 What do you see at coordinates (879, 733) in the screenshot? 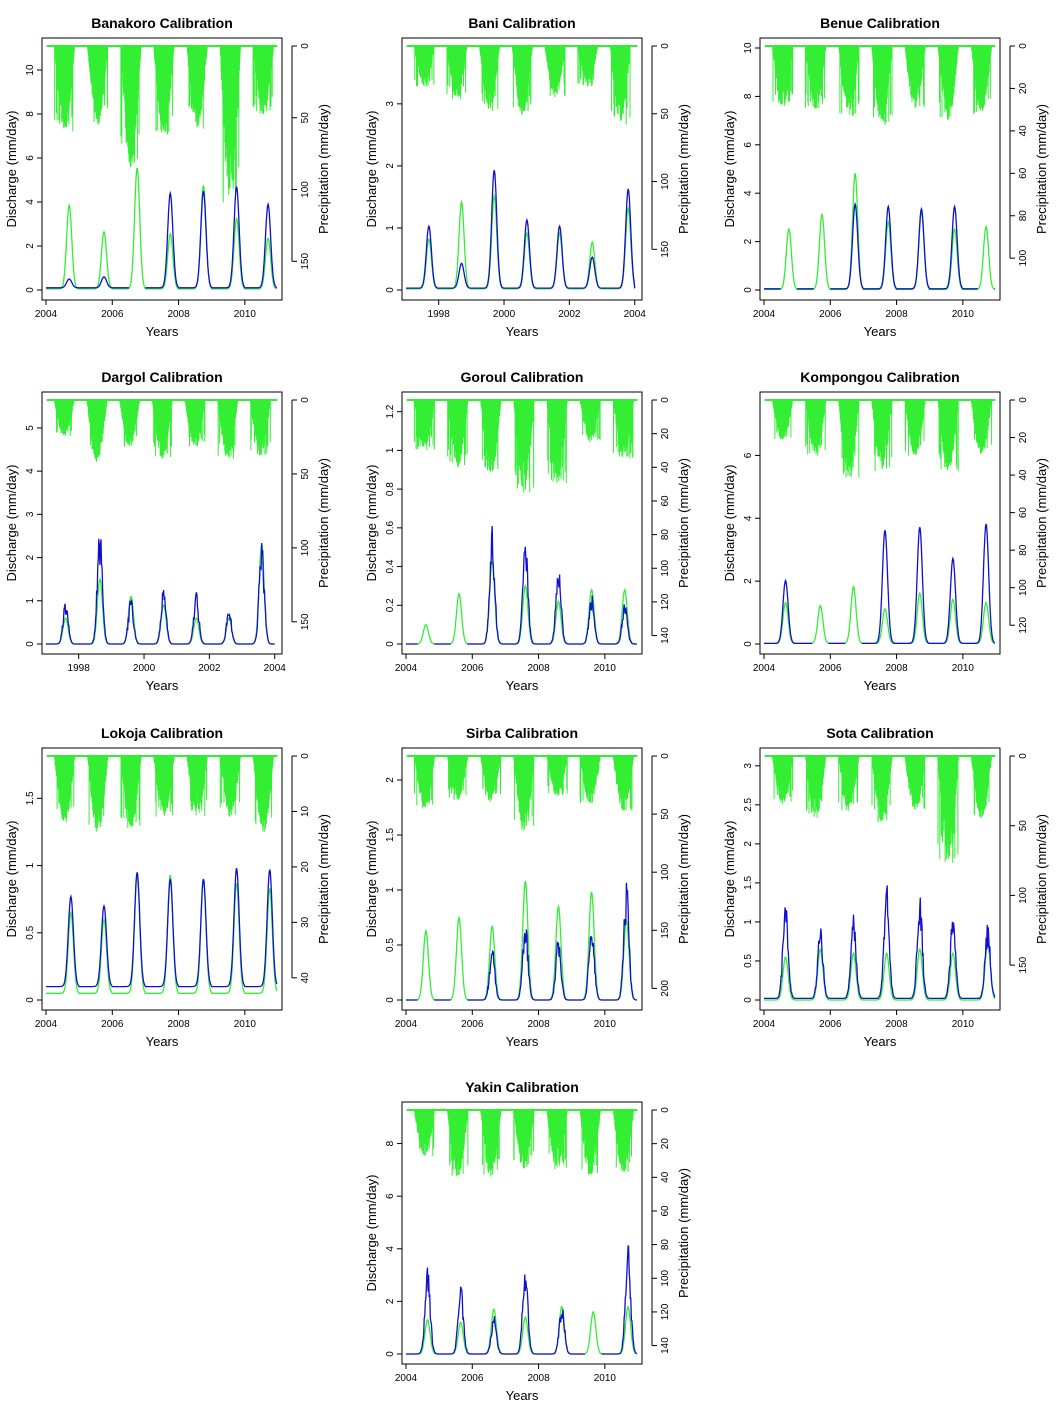
I see `chart-title: Sota Calibration` at bounding box center [879, 733].